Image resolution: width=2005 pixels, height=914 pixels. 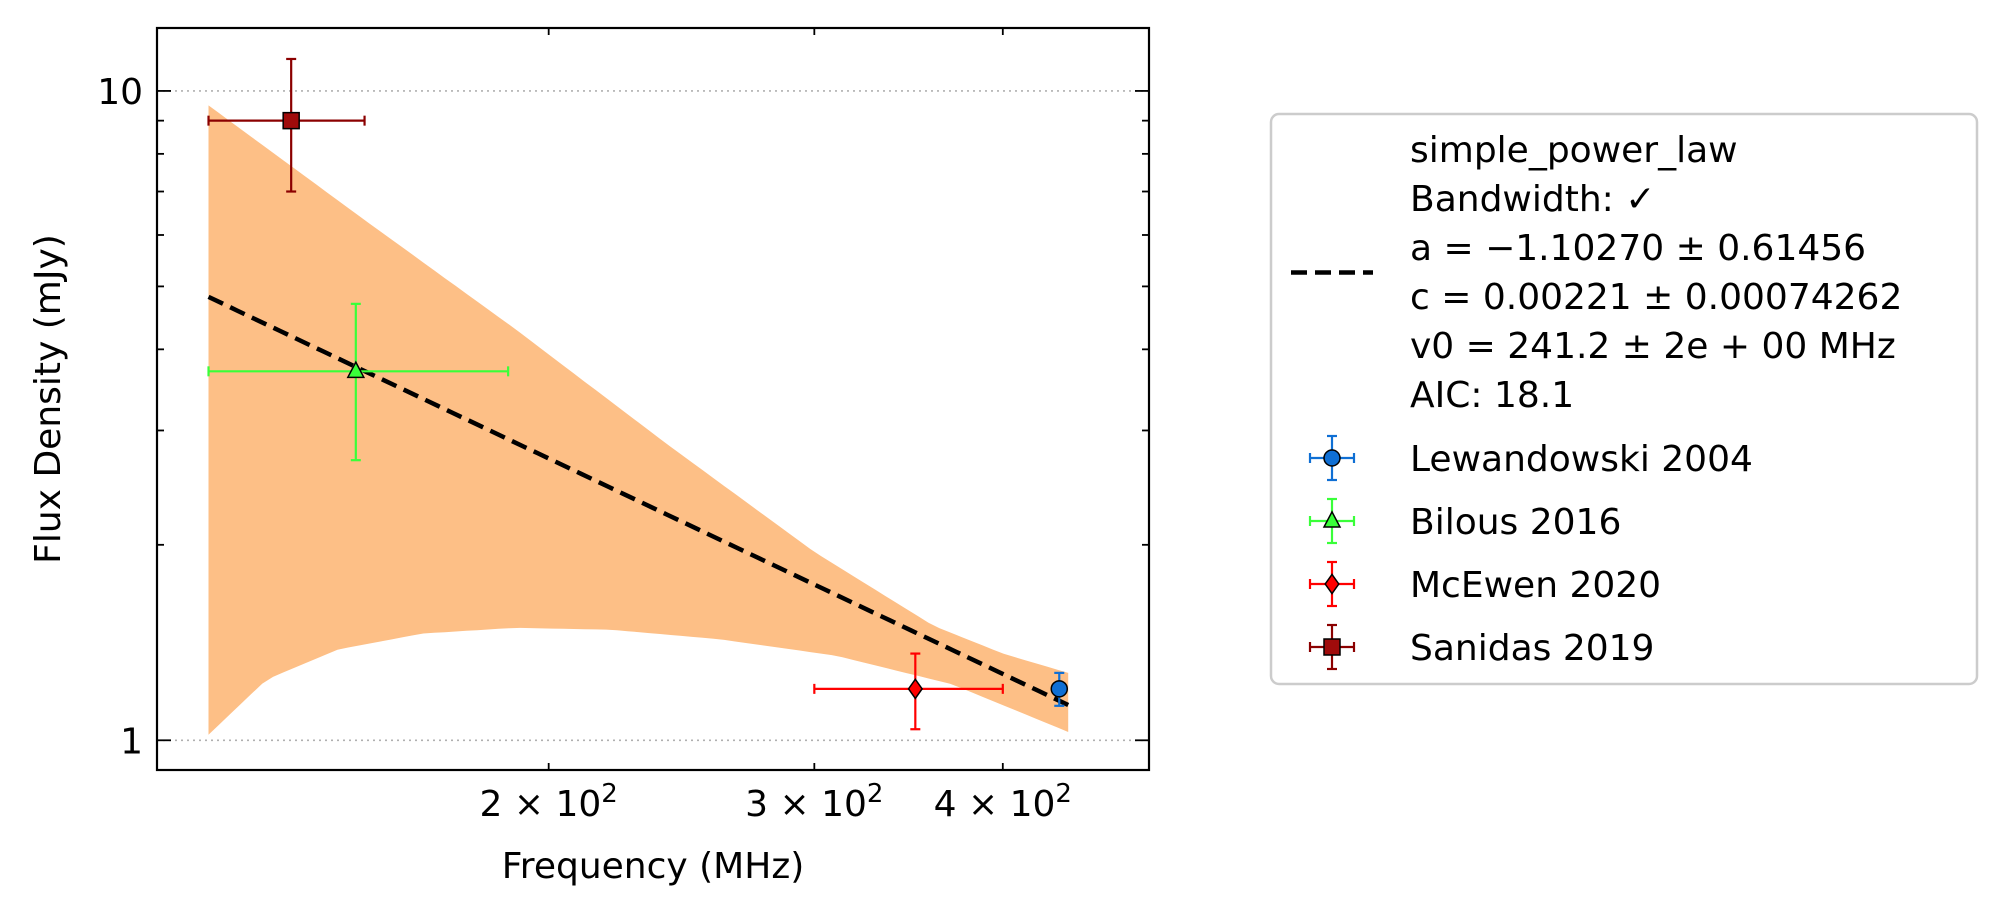 I want to click on legend-marker-diamond, so click(x=1332, y=584).